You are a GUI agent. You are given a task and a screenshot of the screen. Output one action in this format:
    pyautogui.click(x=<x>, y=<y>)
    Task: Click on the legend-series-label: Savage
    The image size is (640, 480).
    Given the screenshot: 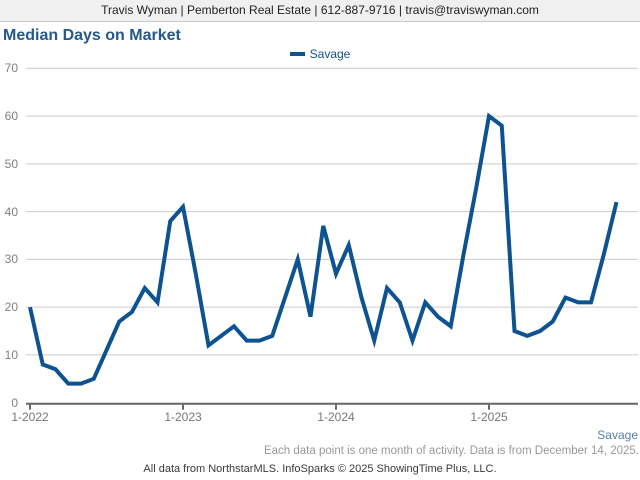 What is the action you would take?
    pyautogui.click(x=330, y=53)
    